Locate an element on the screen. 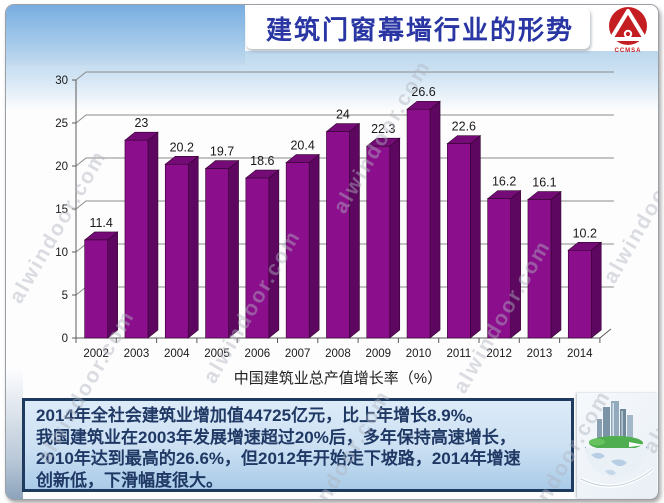 Image resolution: width=664 pixels, height=503 pixels. summary-line-3: 2010年达到最高的26.6%，但2012年开始走下坡路，2014年增速 is located at coordinates (278, 458).